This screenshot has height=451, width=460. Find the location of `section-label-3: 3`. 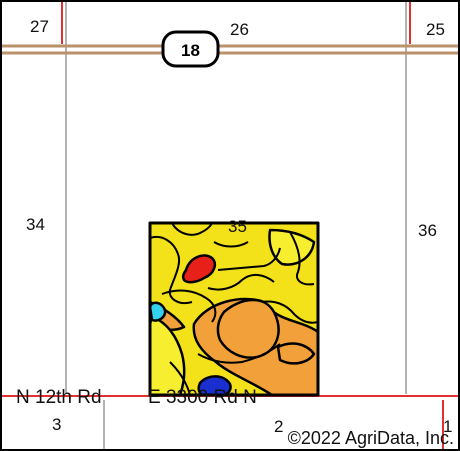

section-label-3: 3 is located at coordinates (56, 424).